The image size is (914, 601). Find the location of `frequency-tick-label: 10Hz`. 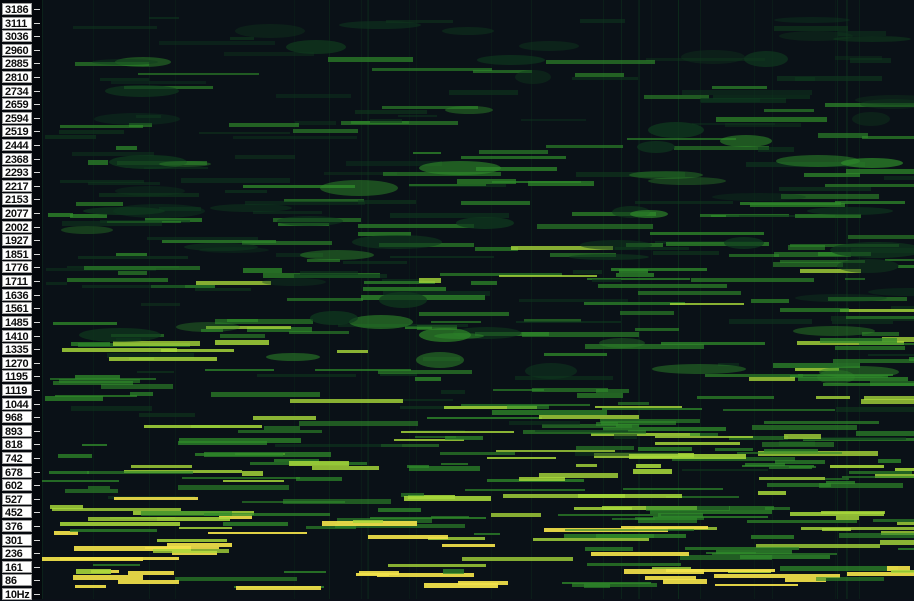

frequency-tick-label: 10Hz is located at coordinates (17, 594).